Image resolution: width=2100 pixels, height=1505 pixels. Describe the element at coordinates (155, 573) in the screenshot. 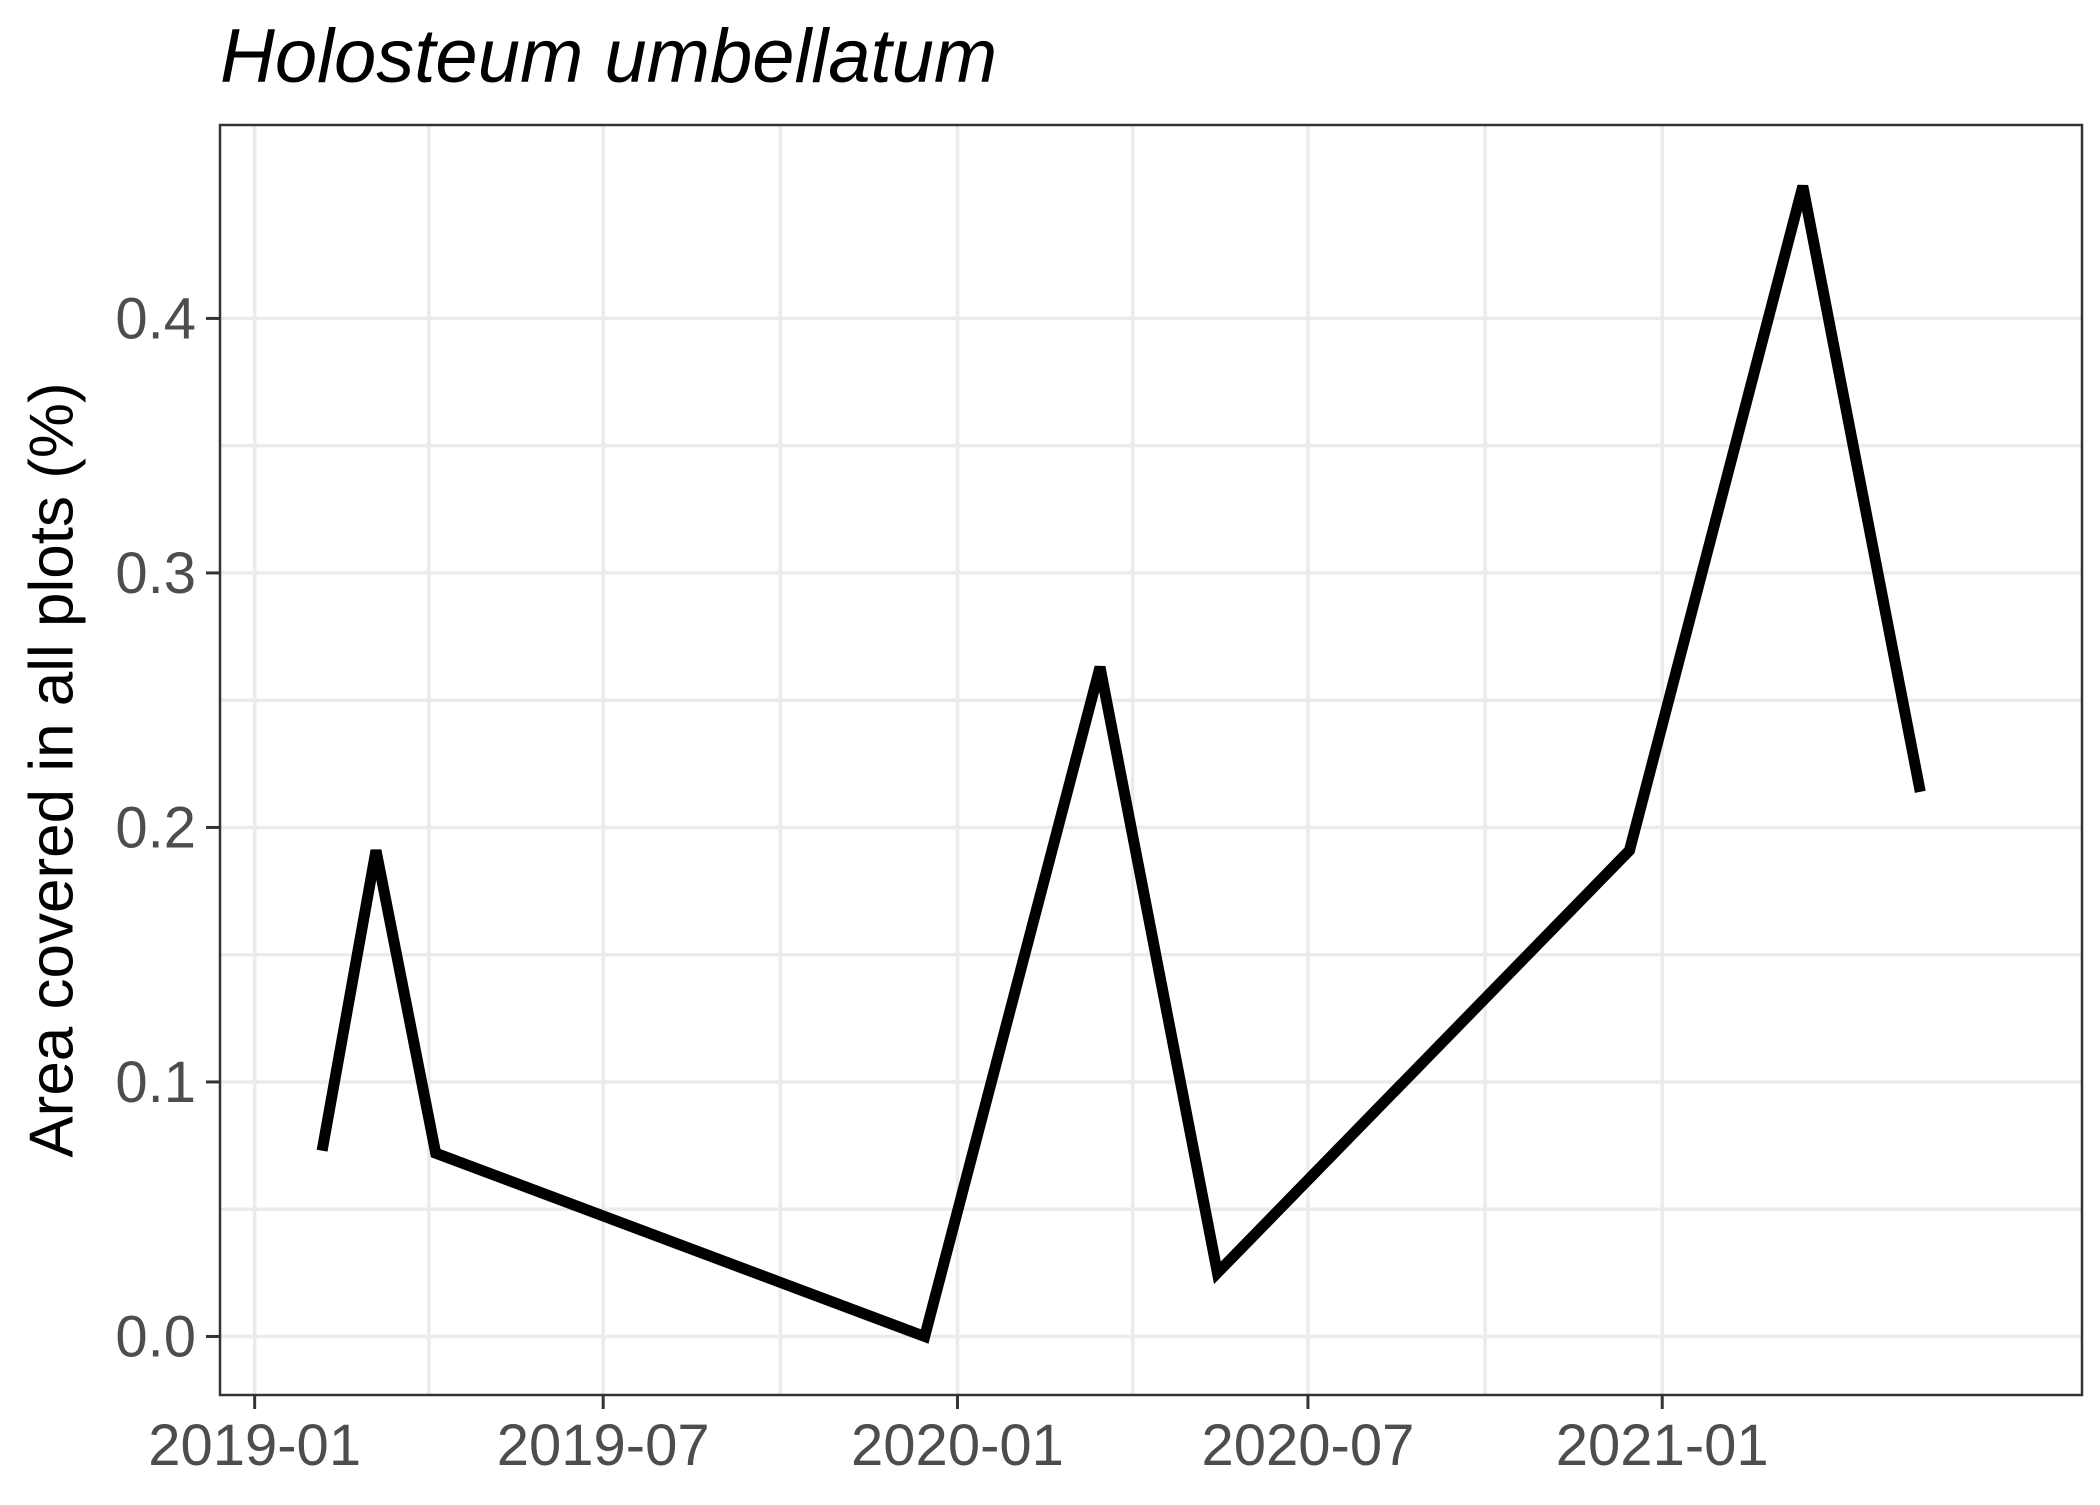

I see `y-tick-label: 0.3` at that location.